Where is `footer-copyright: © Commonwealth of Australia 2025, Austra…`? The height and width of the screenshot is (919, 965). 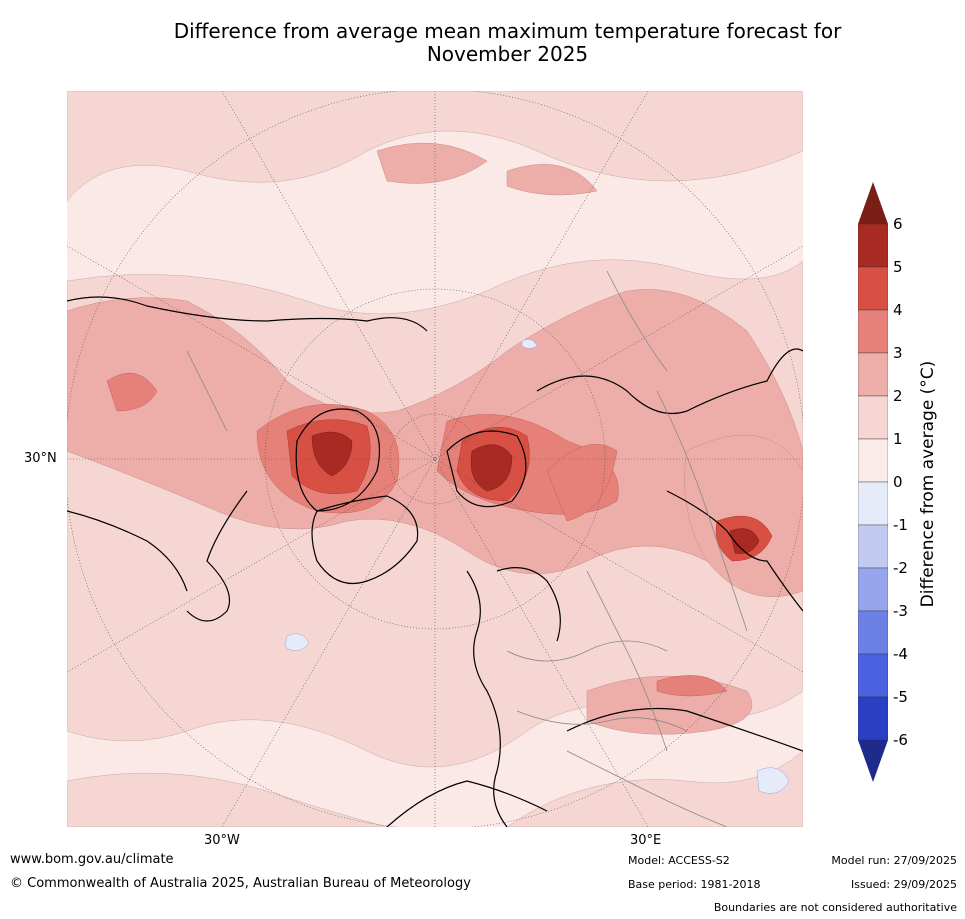
footer-copyright: © Commonwealth of Australia 2025, Austra… is located at coordinates (240, 883).